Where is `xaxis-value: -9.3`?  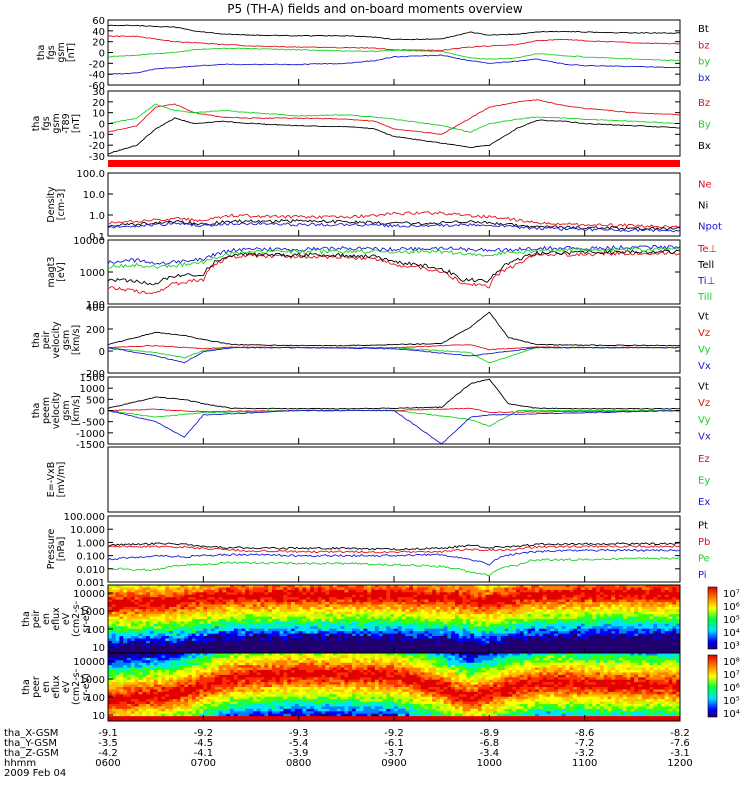
xaxis-value: -9.3 is located at coordinates (299, 733).